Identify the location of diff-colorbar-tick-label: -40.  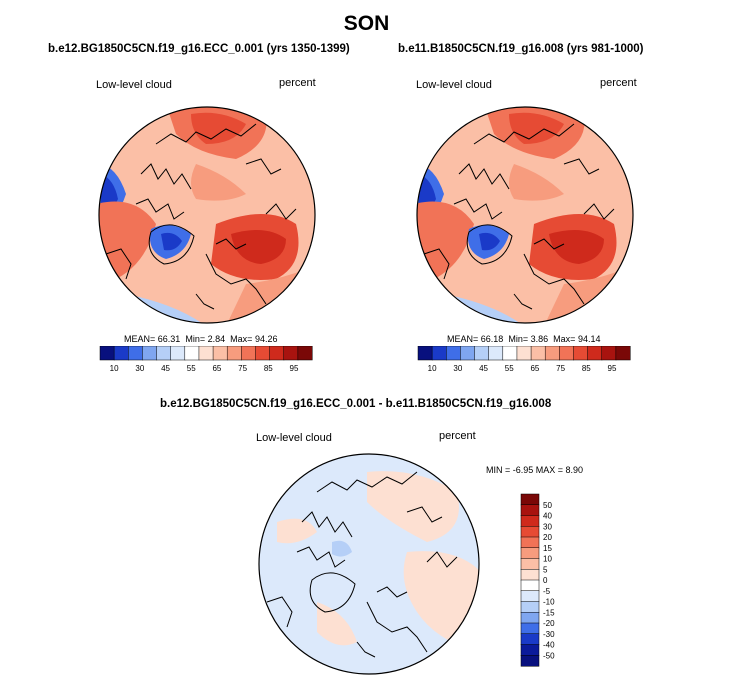
(549, 645).